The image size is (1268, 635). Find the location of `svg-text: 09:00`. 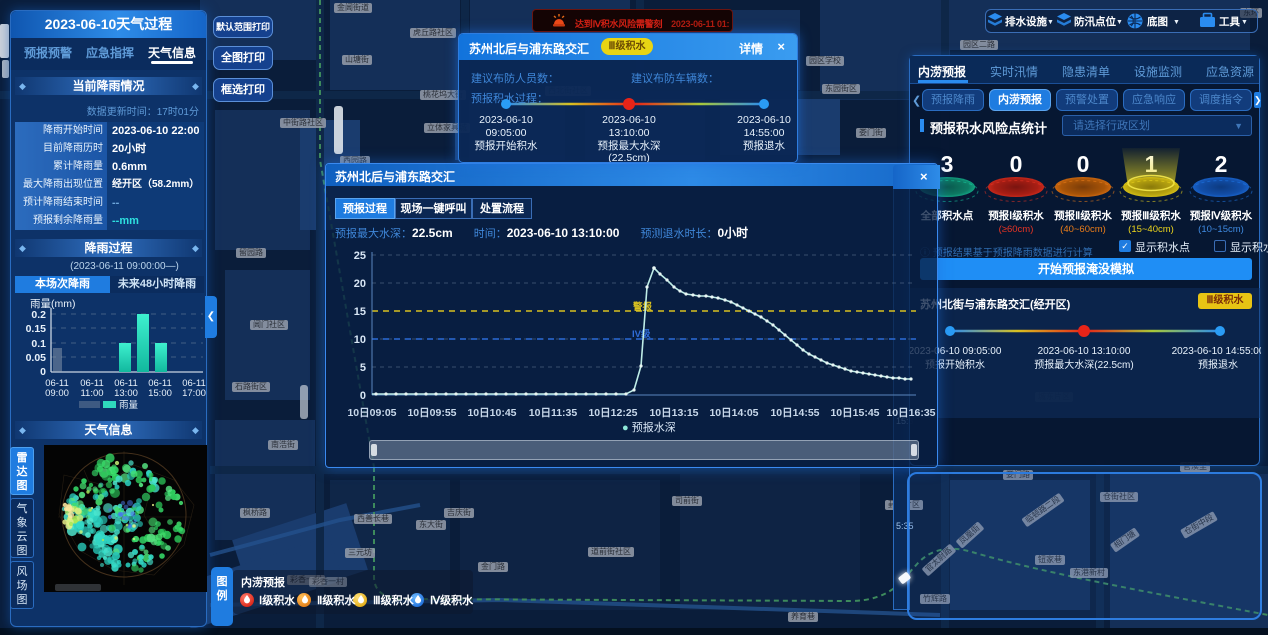

svg-text: 09:00 is located at coordinates (57, 393).